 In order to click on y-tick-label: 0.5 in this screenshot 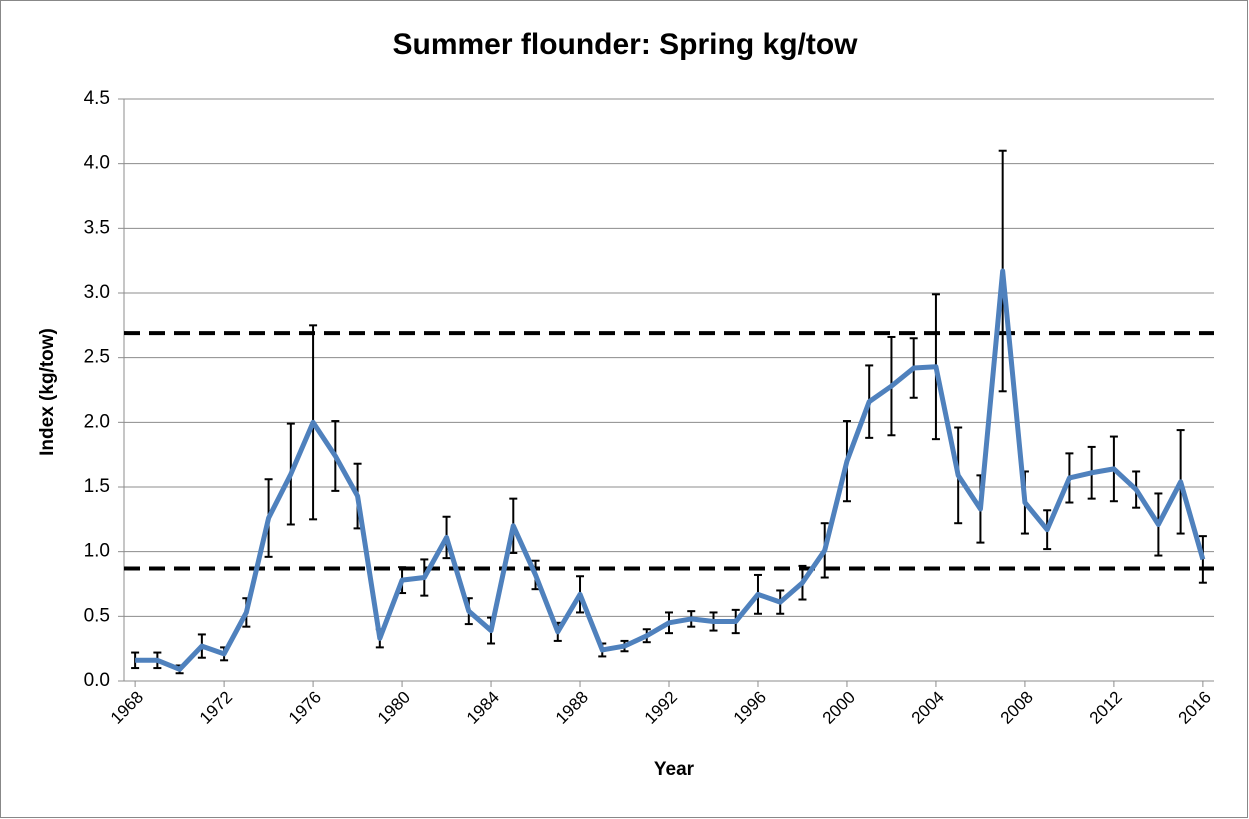, I will do `click(97, 615)`.